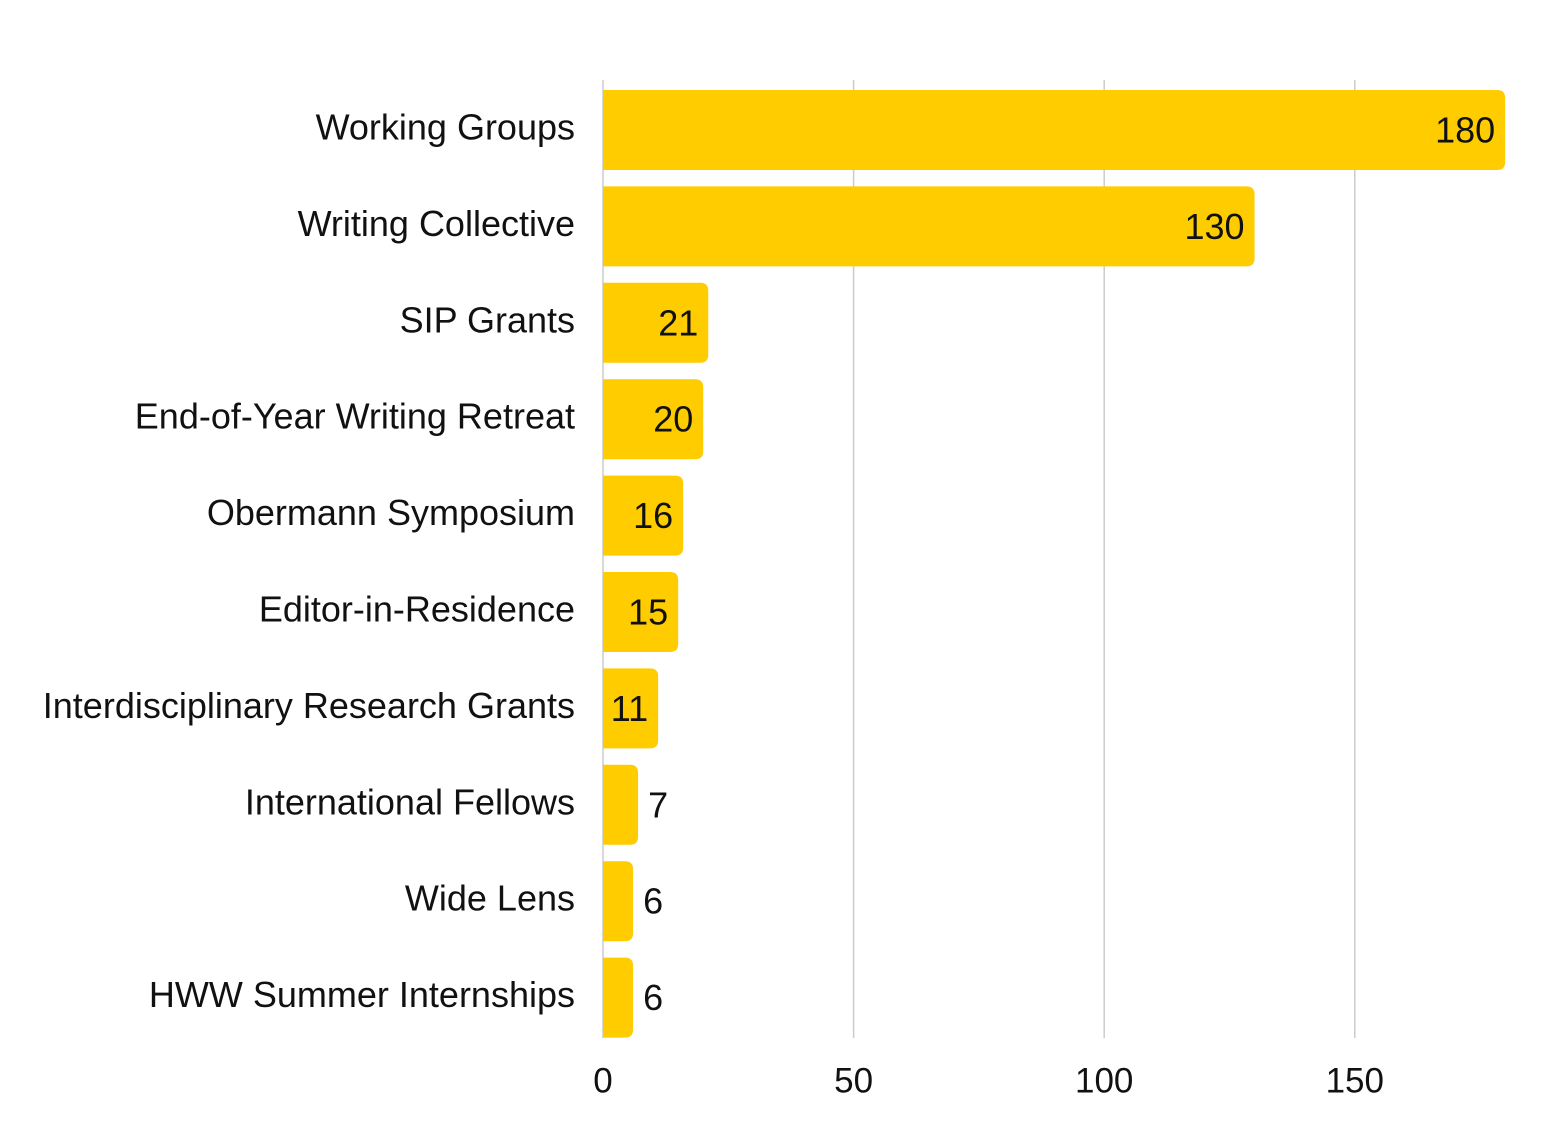  What do you see at coordinates (436, 223) in the screenshot?
I see `category-label: Writing Collective` at bounding box center [436, 223].